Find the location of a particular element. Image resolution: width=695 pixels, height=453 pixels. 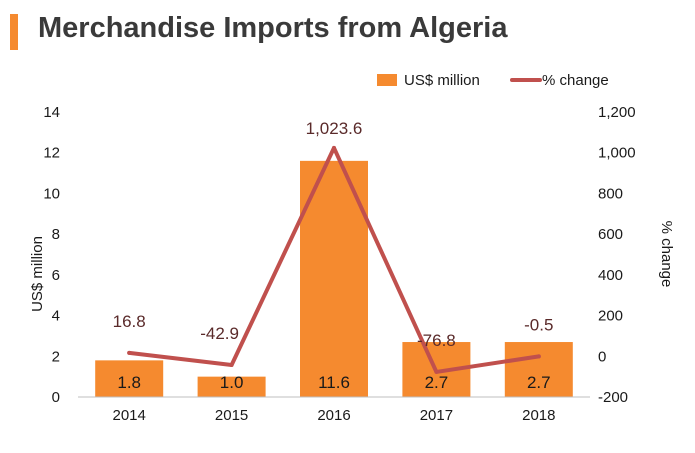

y-tick-left: 0 is located at coordinates (56, 397).